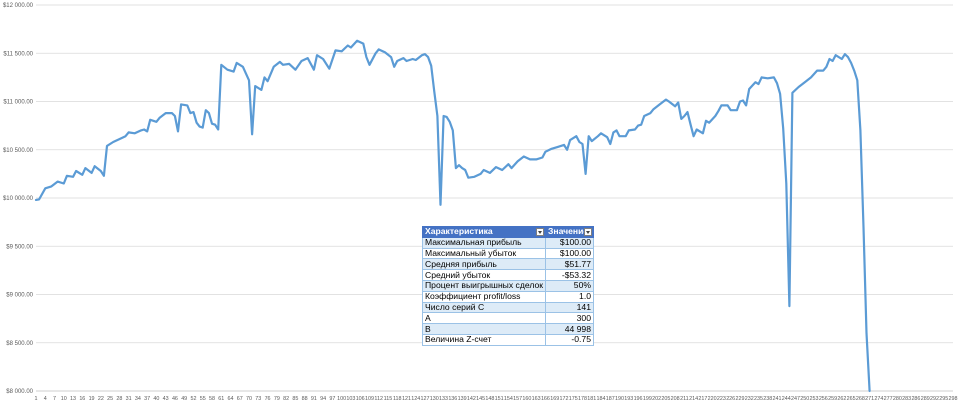 This screenshot has height=405, width=960. Describe the element at coordinates (489, 399) in the screenshot. I see `x-tick-label: 148` at that location.